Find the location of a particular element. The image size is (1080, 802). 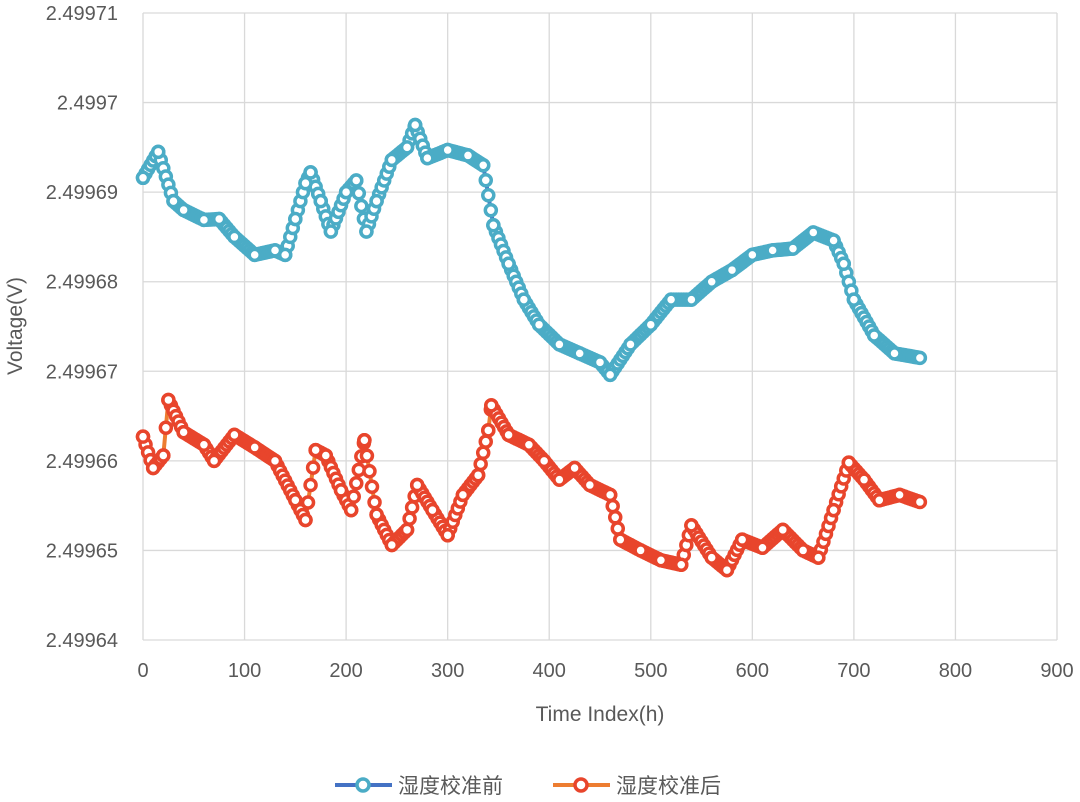

y-tick-label: 2.4997 is located at coordinates (87, 104).